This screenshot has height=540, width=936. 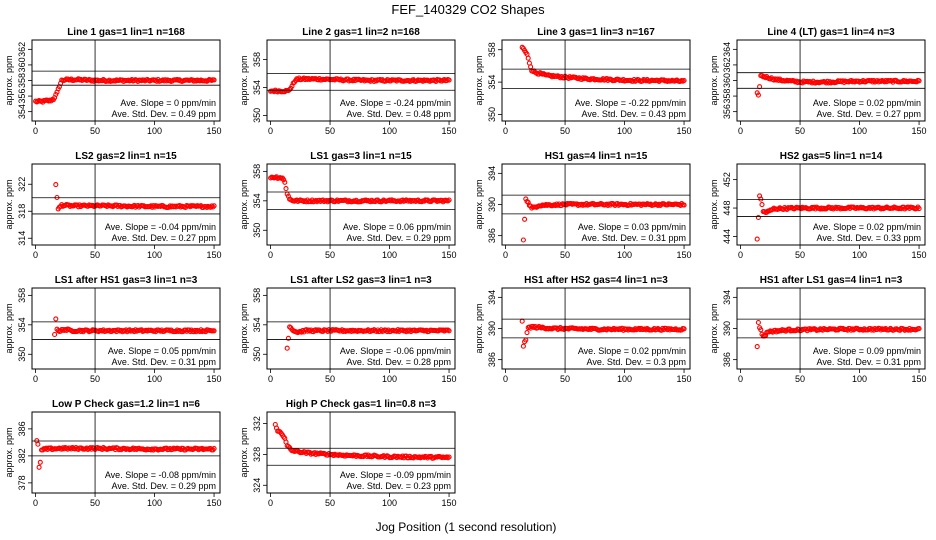 What do you see at coordinates (869, 238) in the screenshot?
I see `std-dev-text: Ave. Std. Dev. = 0.33 ppm` at bounding box center [869, 238].